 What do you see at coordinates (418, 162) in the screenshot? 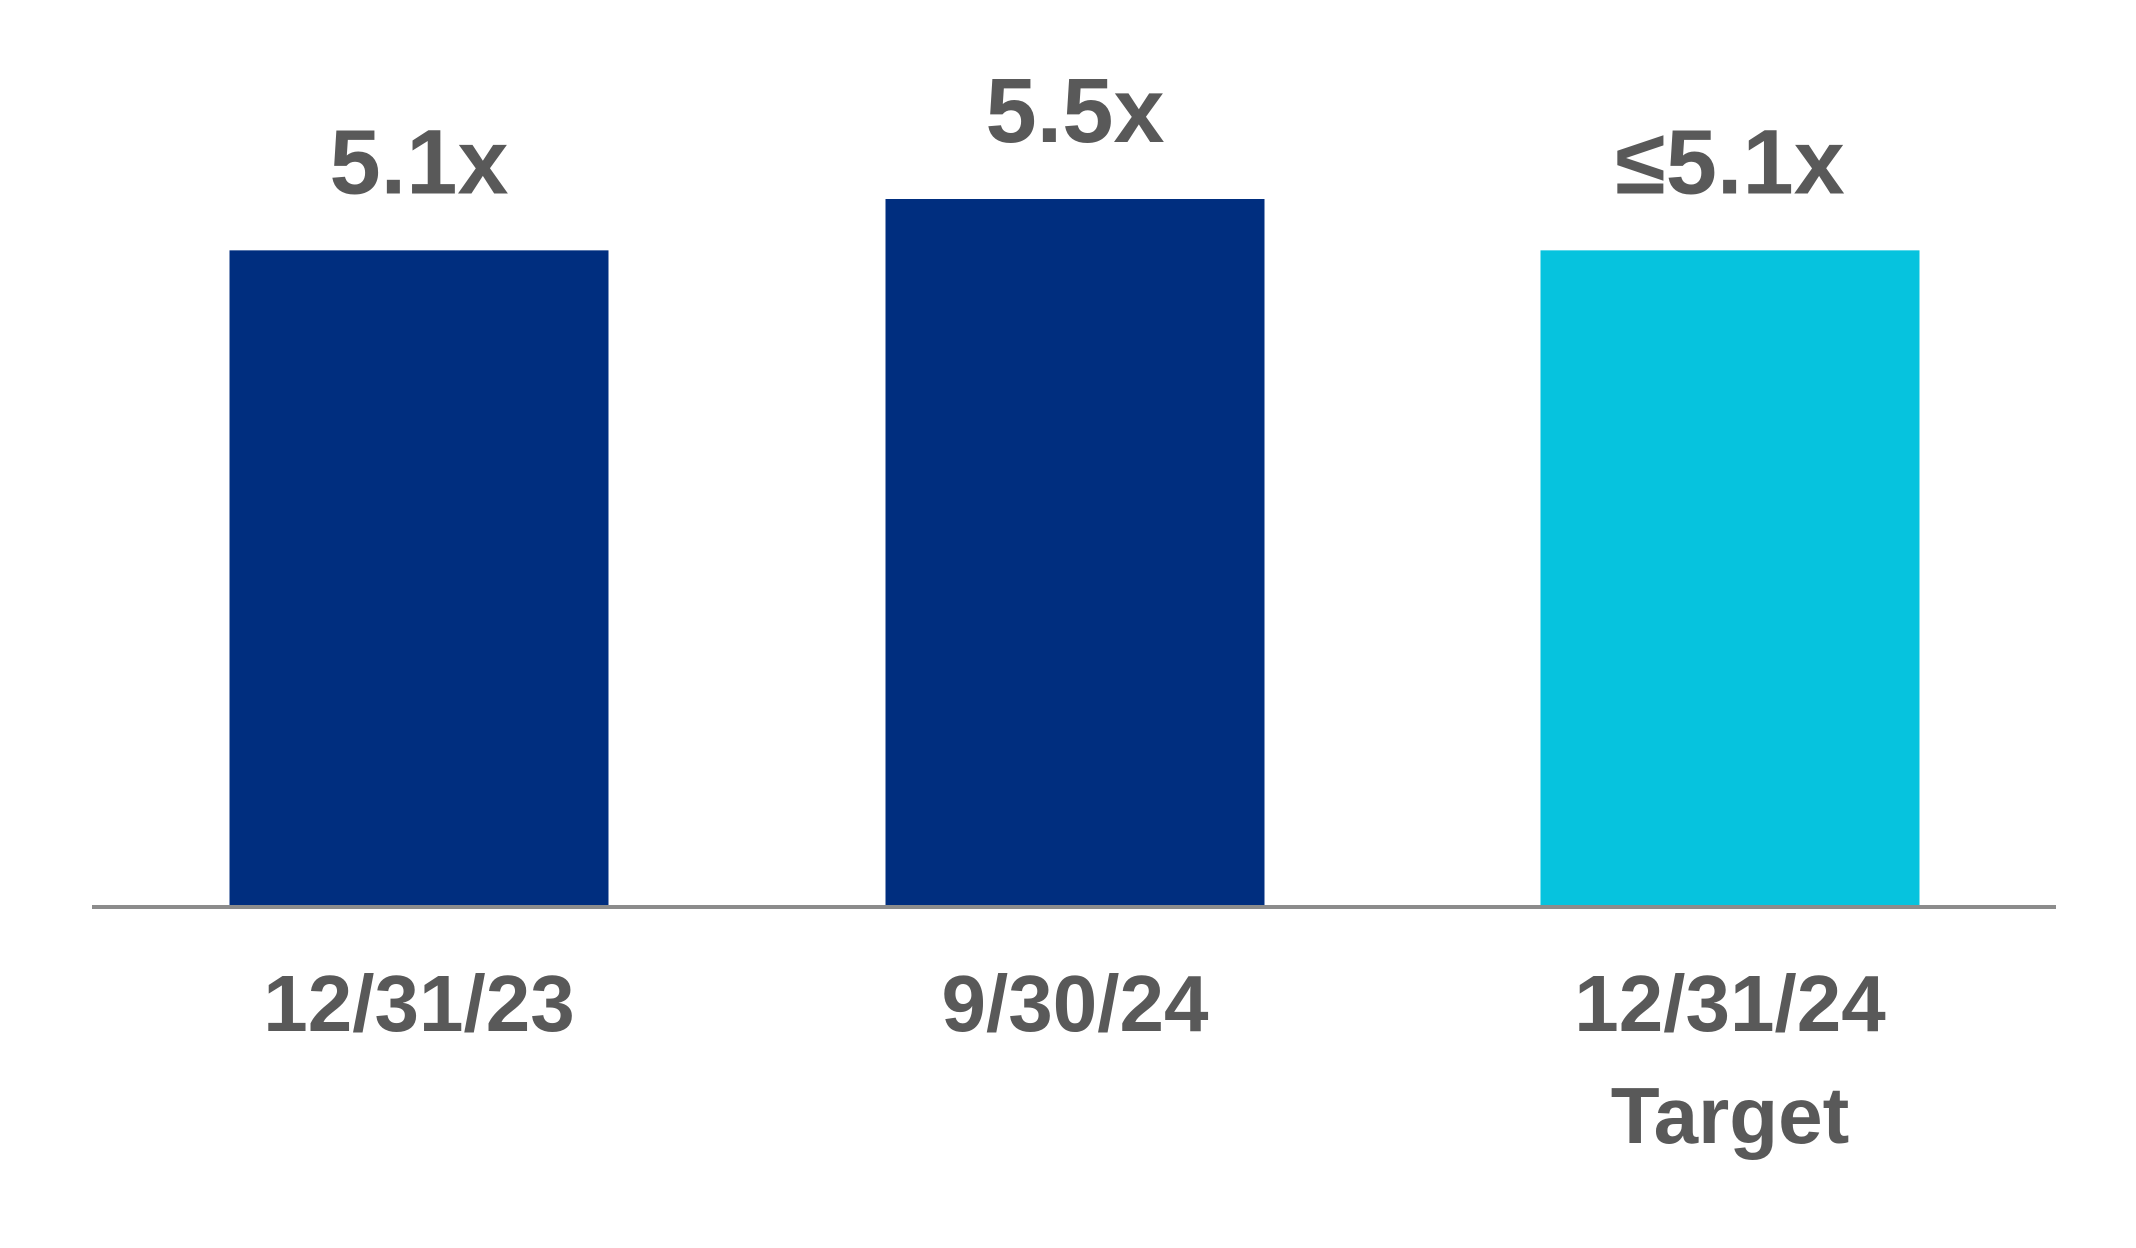
I see `value-label: 5.1x` at bounding box center [418, 162].